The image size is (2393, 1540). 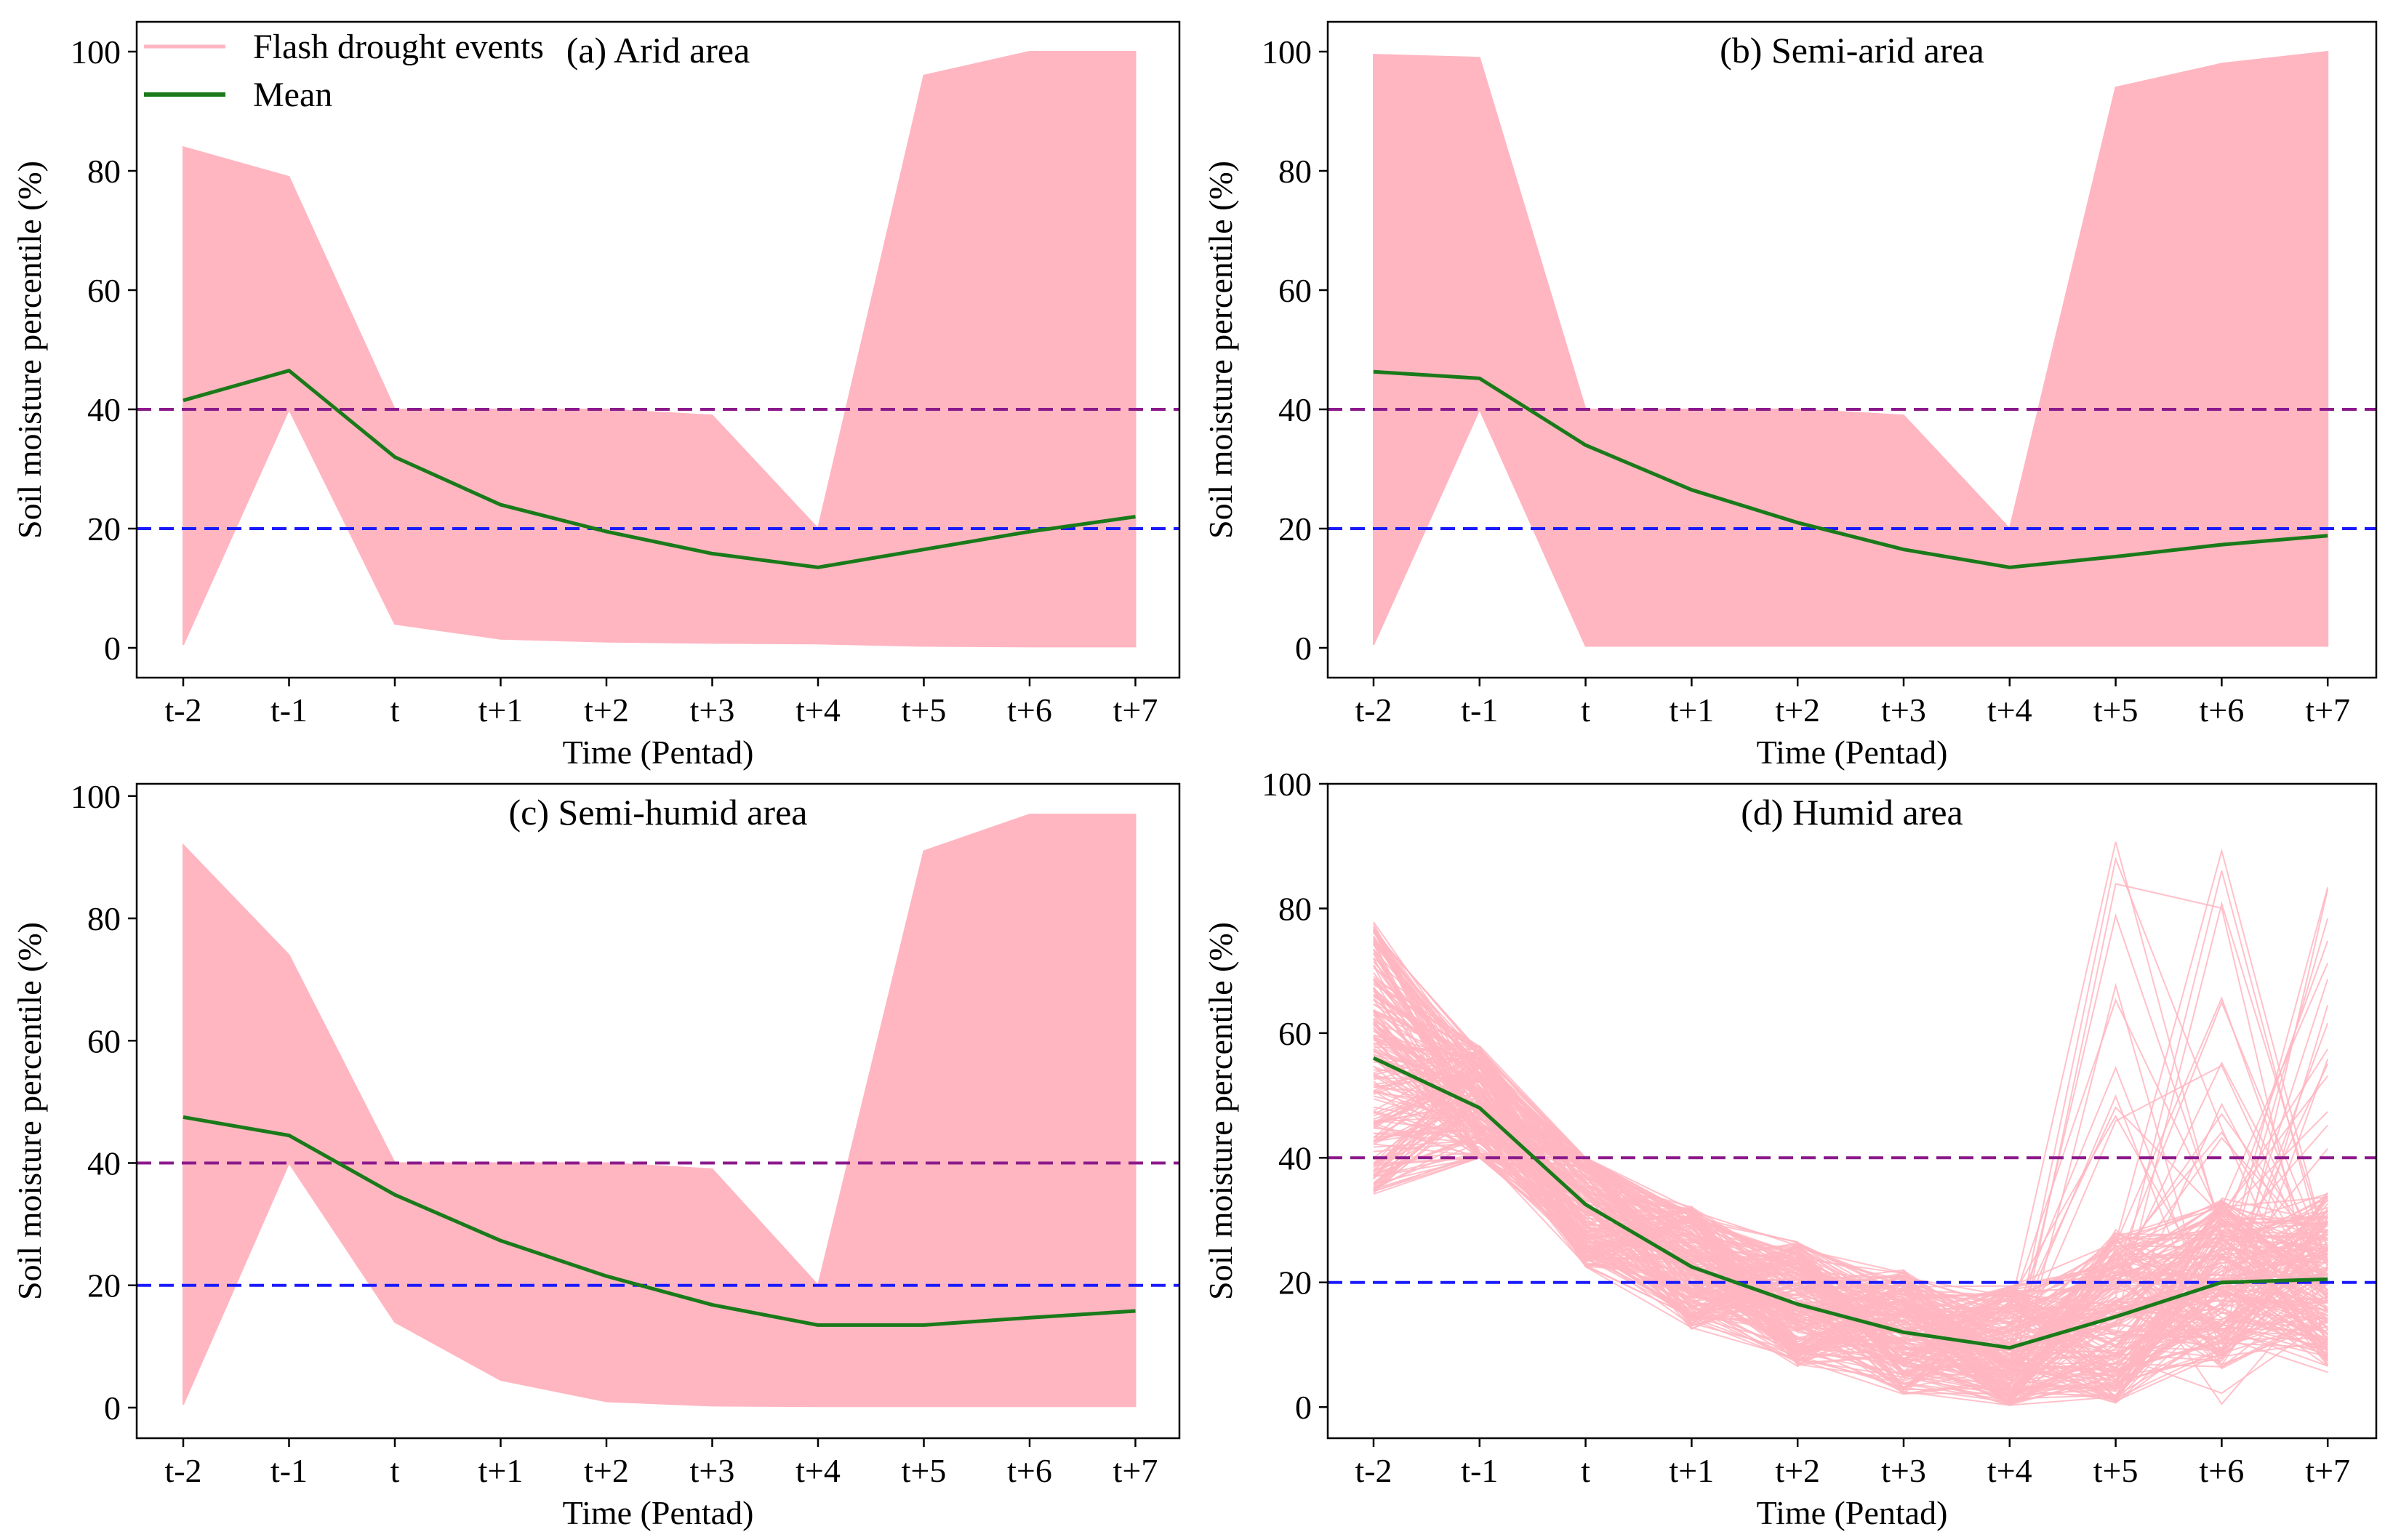 What do you see at coordinates (658, 50) in the screenshot?
I see `panel-title: (a) Arid area` at bounding box center [658, 50].